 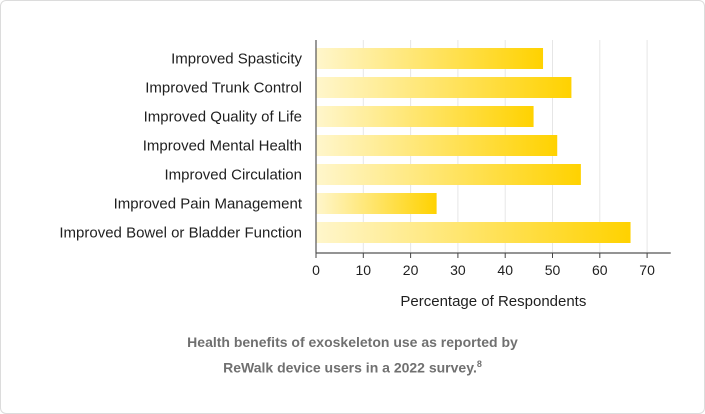 I want to click on caption-line-2: ReWalk device users in a 2022 survey.8, so click(x=352, y=367).